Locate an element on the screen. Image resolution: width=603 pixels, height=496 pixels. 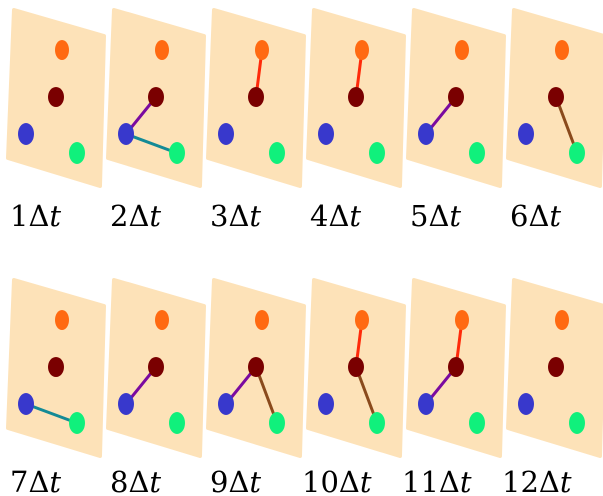
frame-label: 9Δt is located at coordinates (235, 480).